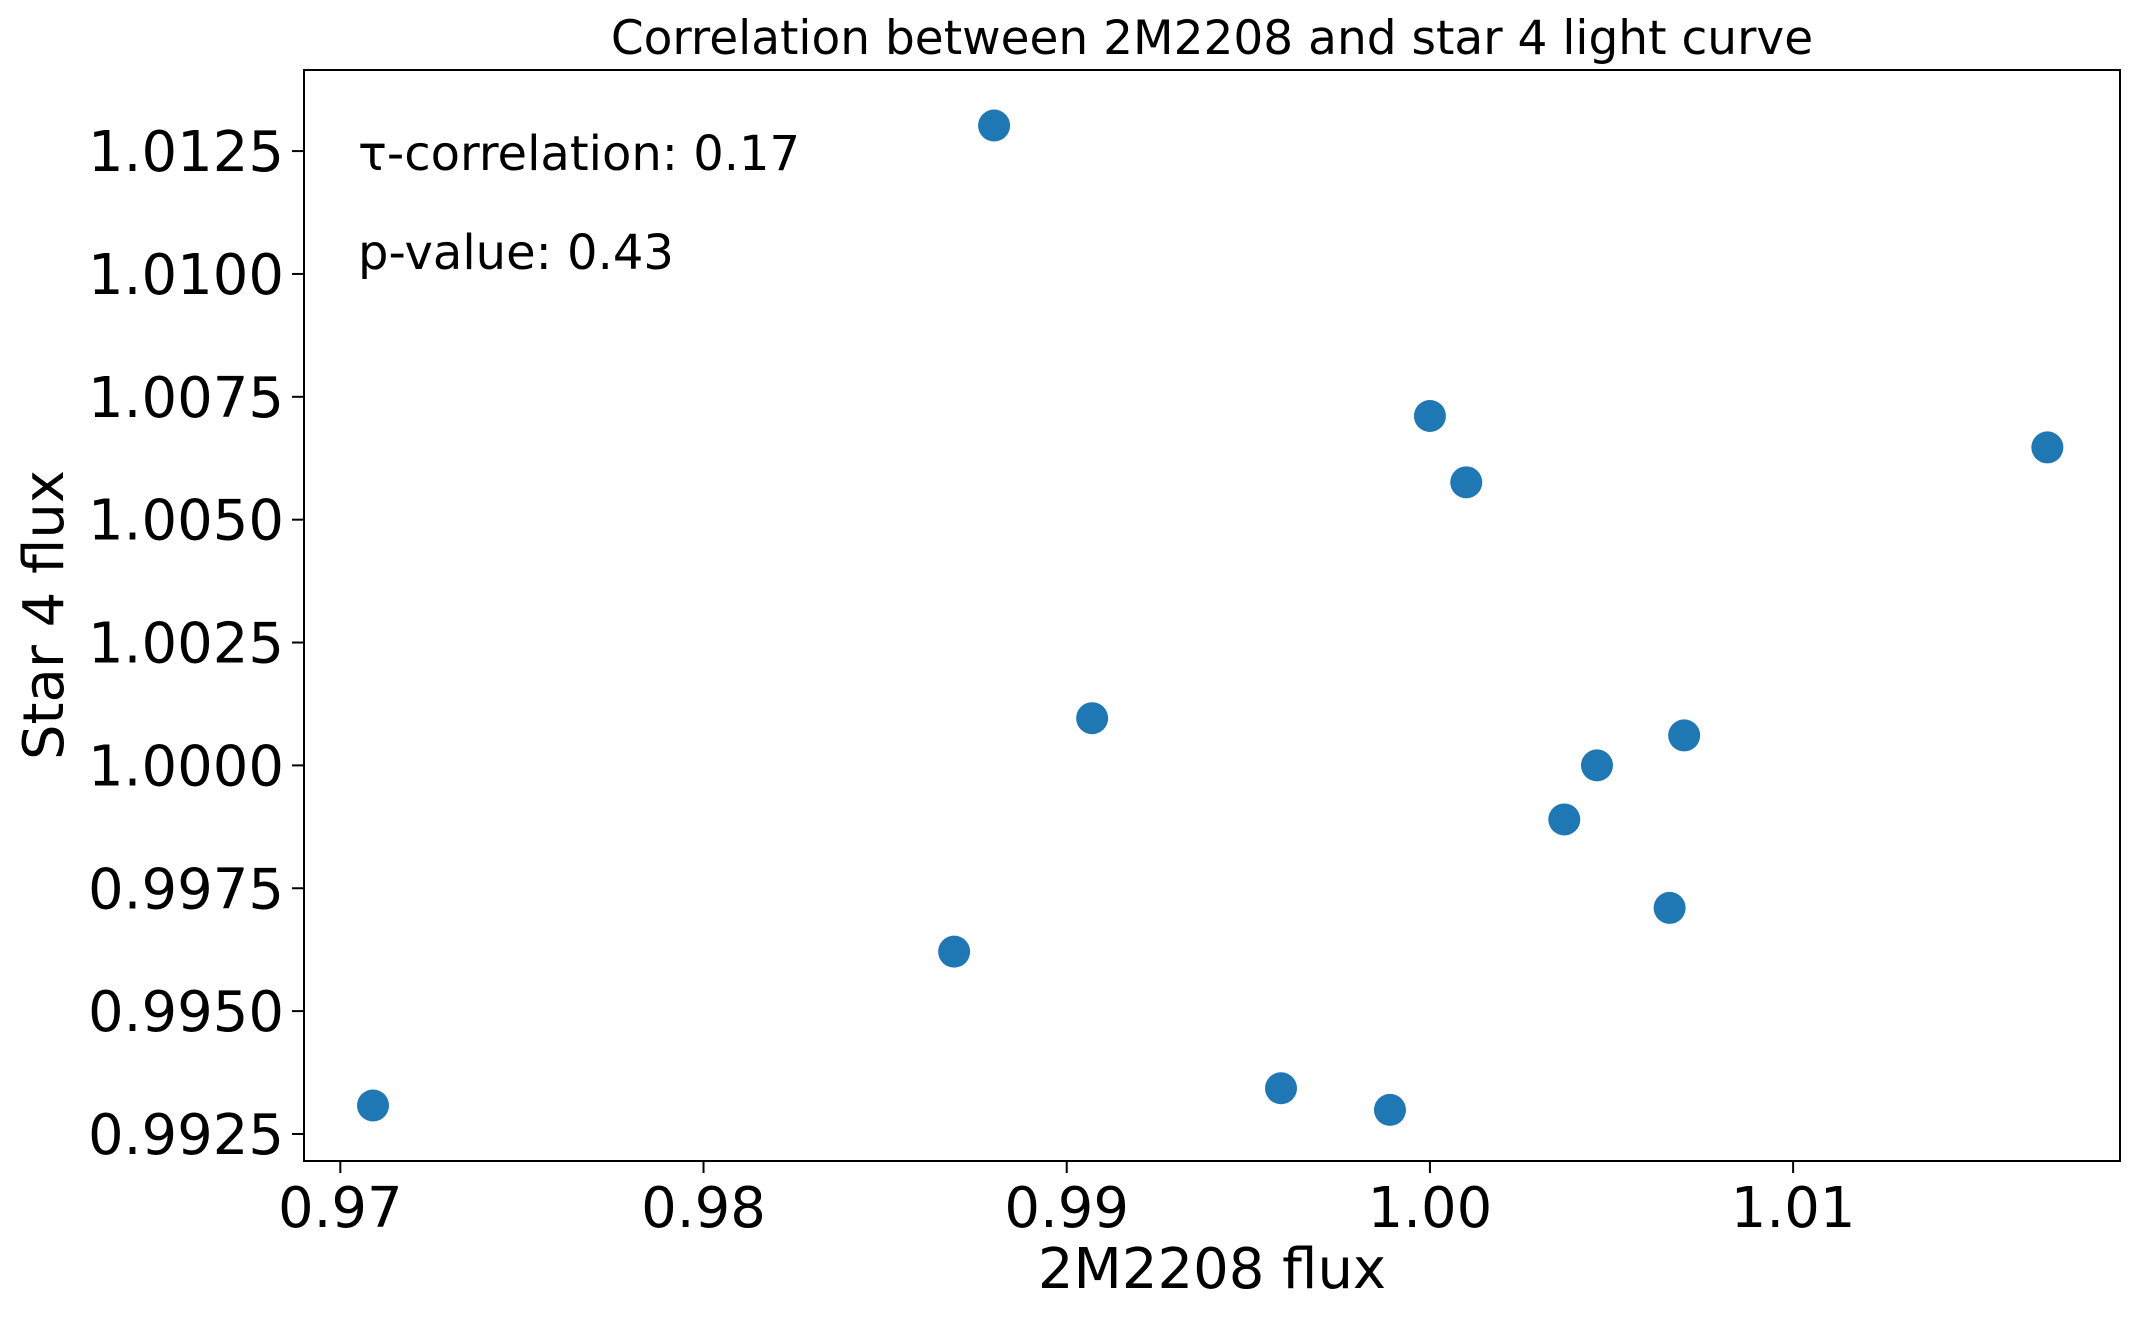 The height and width of the screenshot is (1317, 2135). Describe the element at coordinates (579, 154) in the screenshot. I see `tau-correlation-annotation: τ-correlation: 0.17` at that location.